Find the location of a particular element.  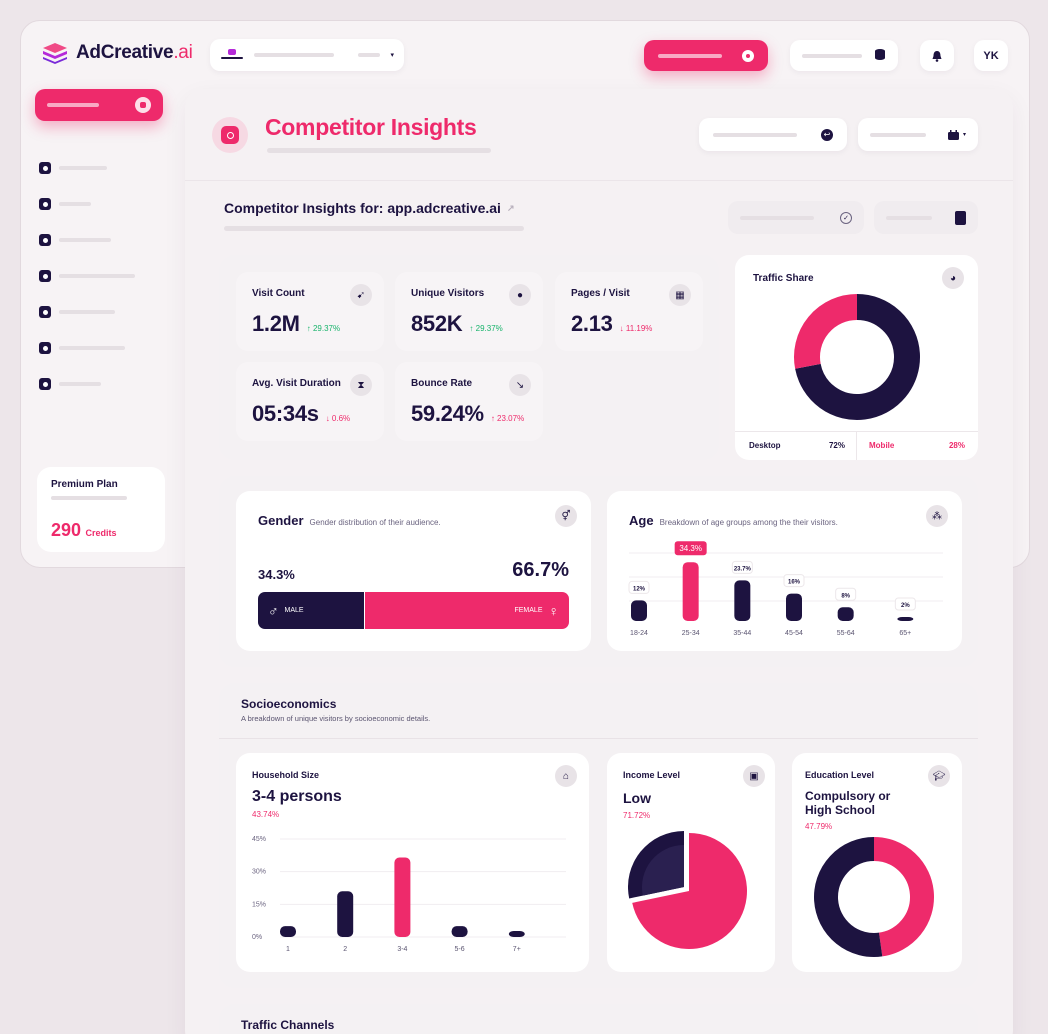

sidebar-item-dashboard is located at coordinates (89, 168).